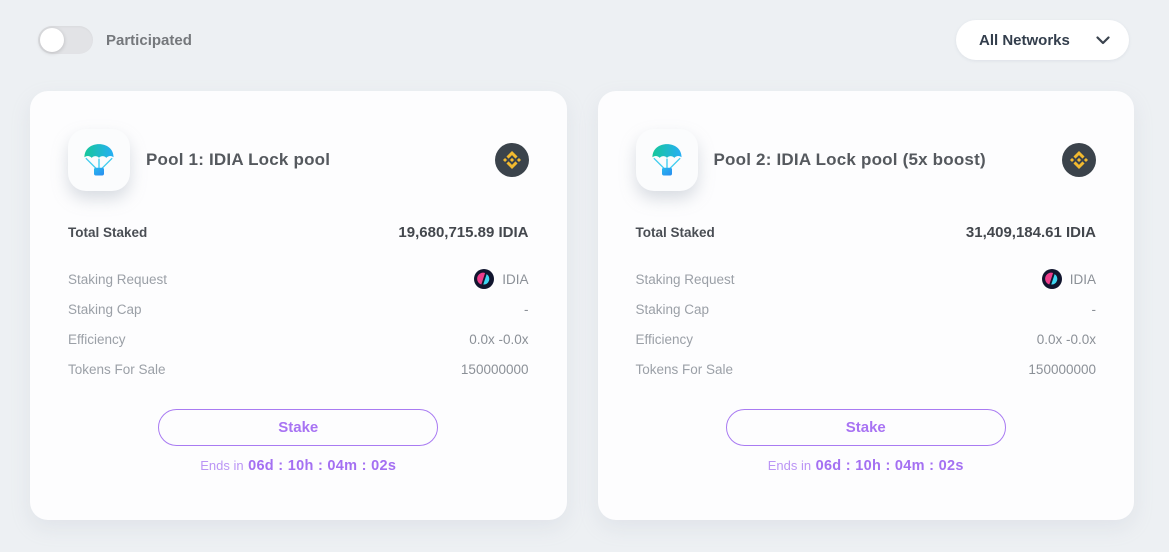 The image size is (1169, 552). What do you see at coordinates (866, 232) in the screenshot?
I see `total-staked-row: Total Staked 31,409,184.61 IDIA` at bounding box center [866, 232].